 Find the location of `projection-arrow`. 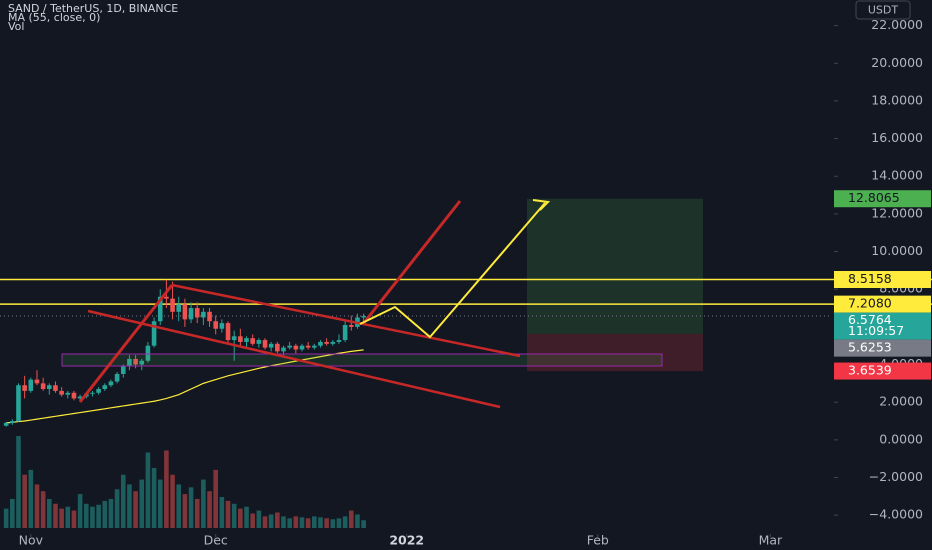

projection-arrow is located at coordinates (541, 205).